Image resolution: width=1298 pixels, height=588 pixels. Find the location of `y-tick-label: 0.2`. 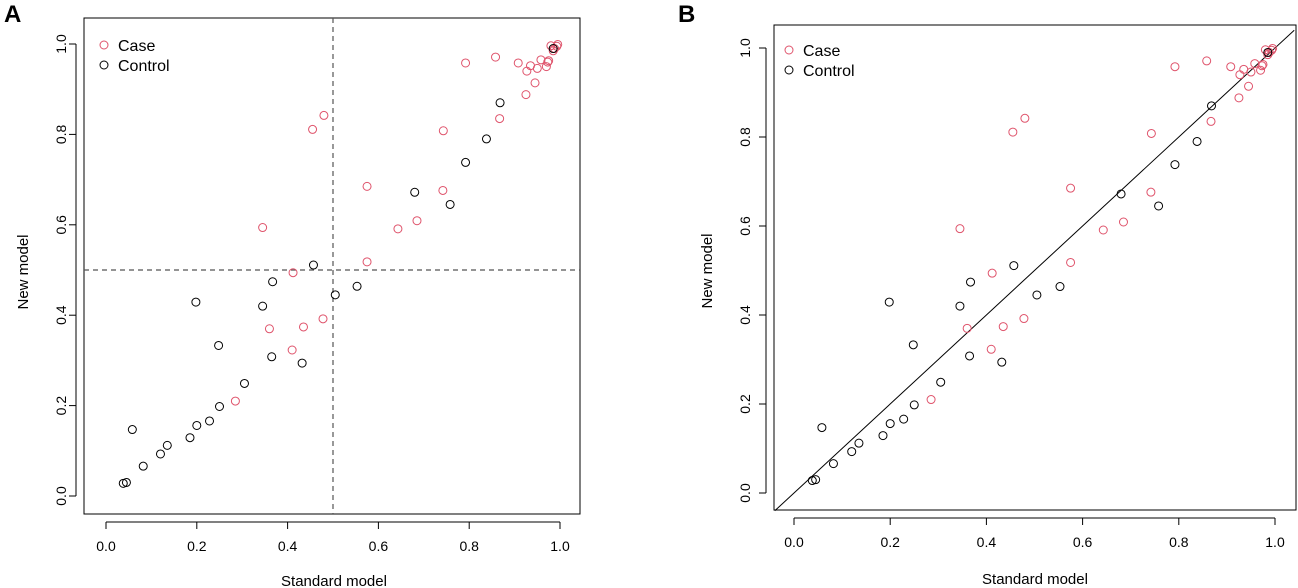

y-tick-label: 0.2 is located at coordinates (745, 404).